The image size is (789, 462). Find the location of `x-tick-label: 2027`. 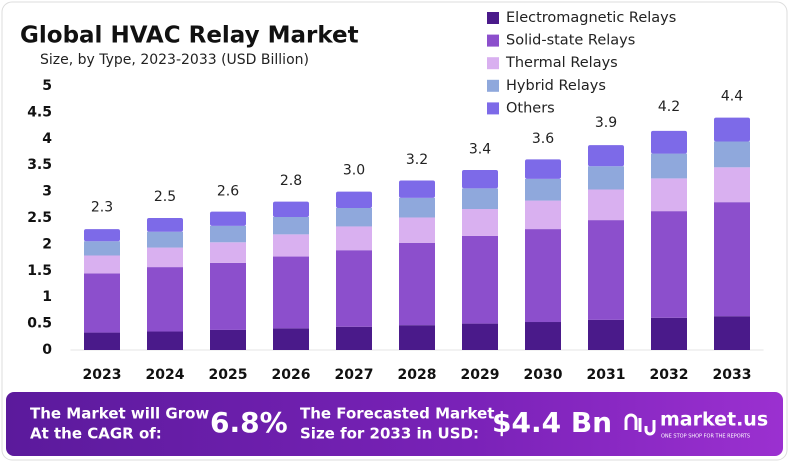

x-tick-label: 2027 is located at coordinates (354, 375).